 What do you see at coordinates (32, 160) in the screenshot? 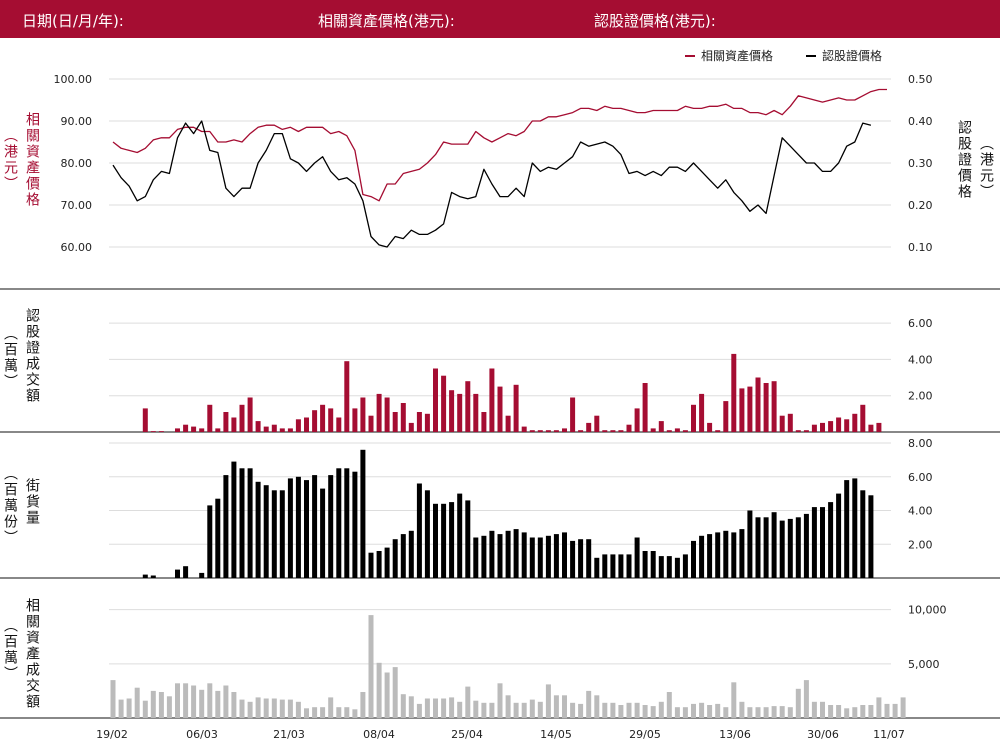
I see `asset-price-axis-label: 相關資產價格` at bounding box center [32, 160].